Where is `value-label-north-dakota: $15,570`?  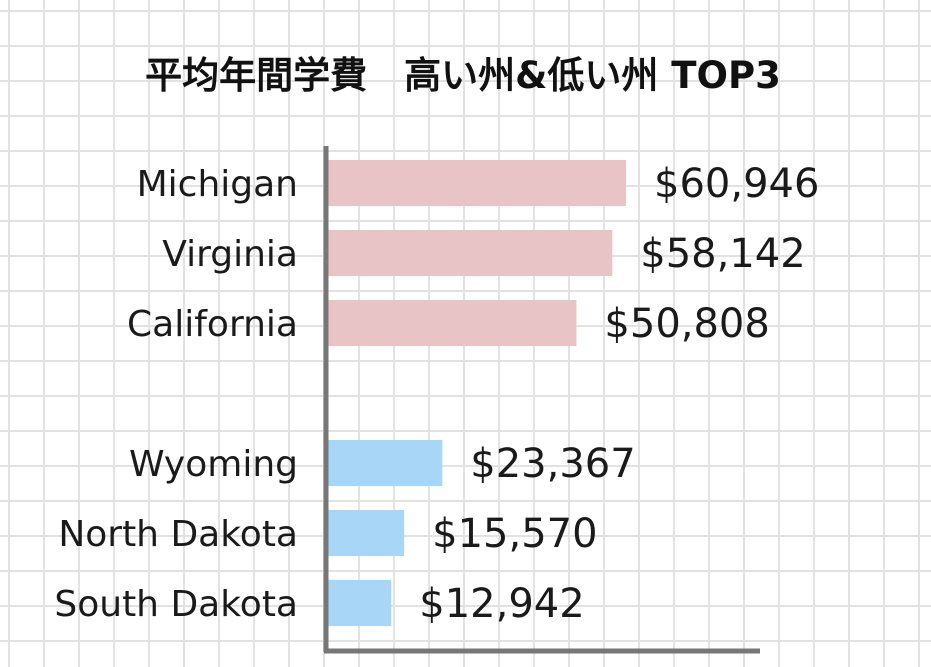 value-label-north-dakota: $15,570 is located at coordinates (514, 534).